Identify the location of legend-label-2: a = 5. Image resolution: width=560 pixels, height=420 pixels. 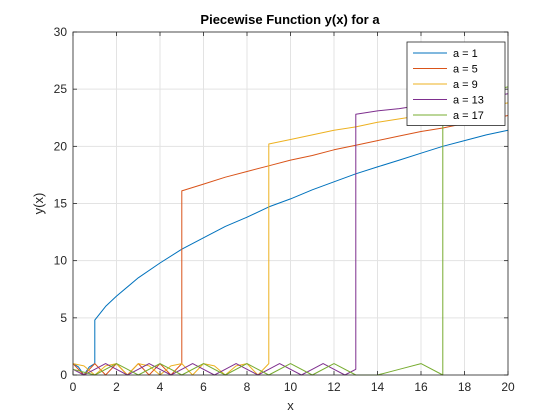
(465, 70).